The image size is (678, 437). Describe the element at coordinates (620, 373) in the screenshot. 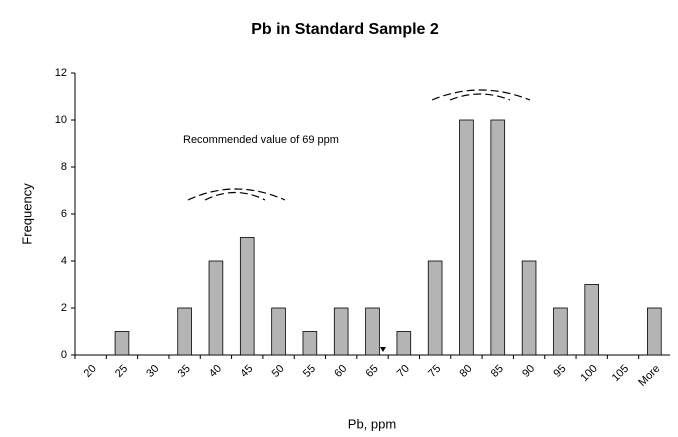

I see `x-tick-label: 105` at that location.